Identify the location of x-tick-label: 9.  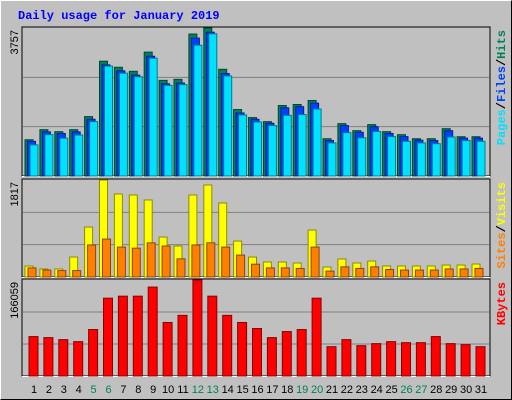
(153, 390).